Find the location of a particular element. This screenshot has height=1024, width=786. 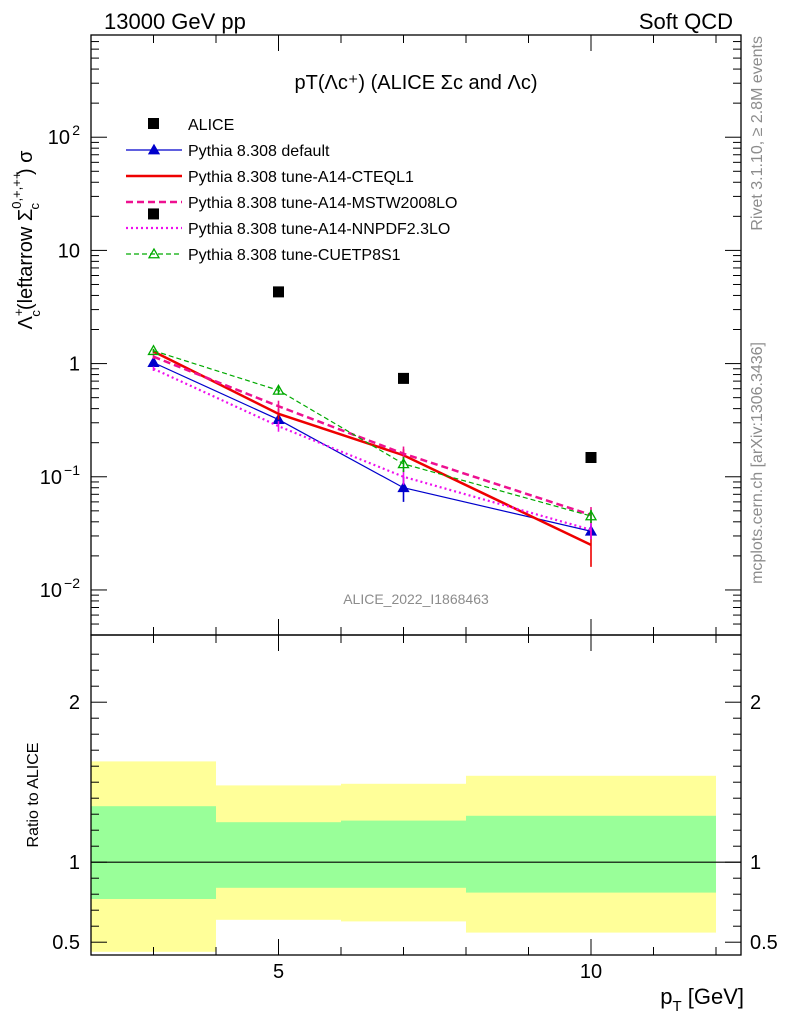

y-axis-label: Λ+ c(leftarrow Σ0,+,++ c) σ is located at coordinates (26, 240).